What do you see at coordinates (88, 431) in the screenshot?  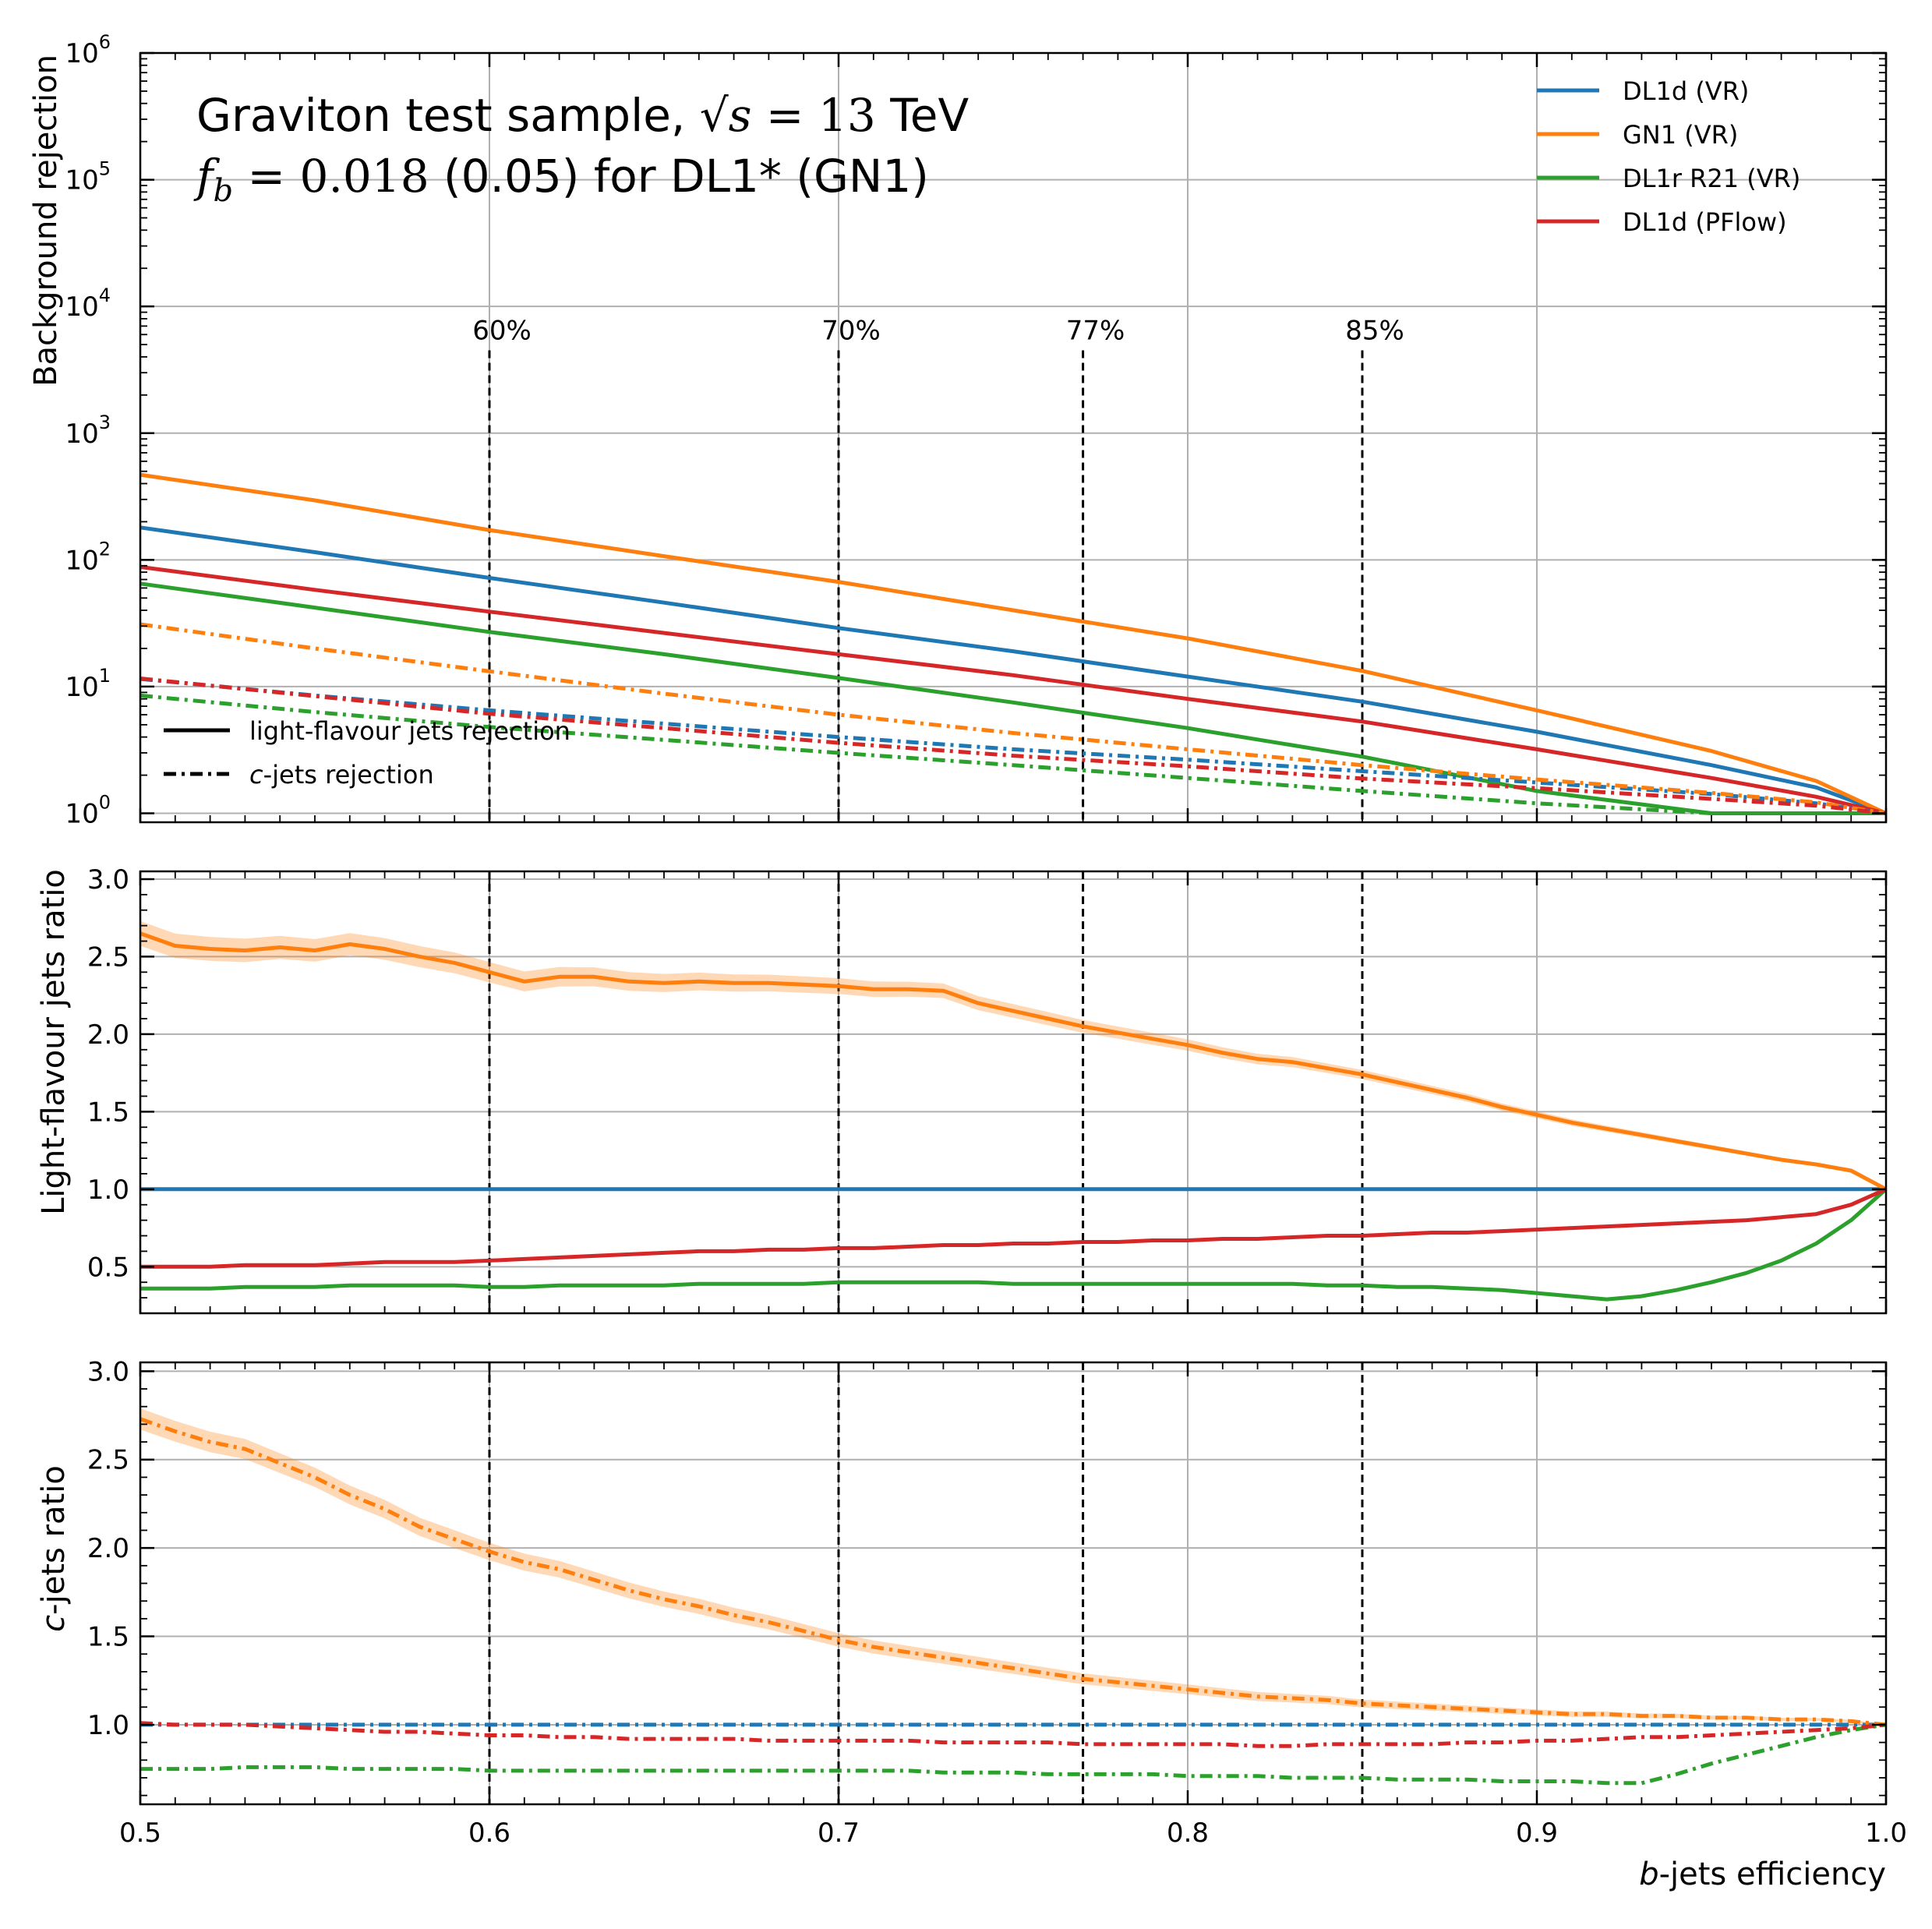 I see `y-tick-label: 10³` at bounding box center [88, 431].